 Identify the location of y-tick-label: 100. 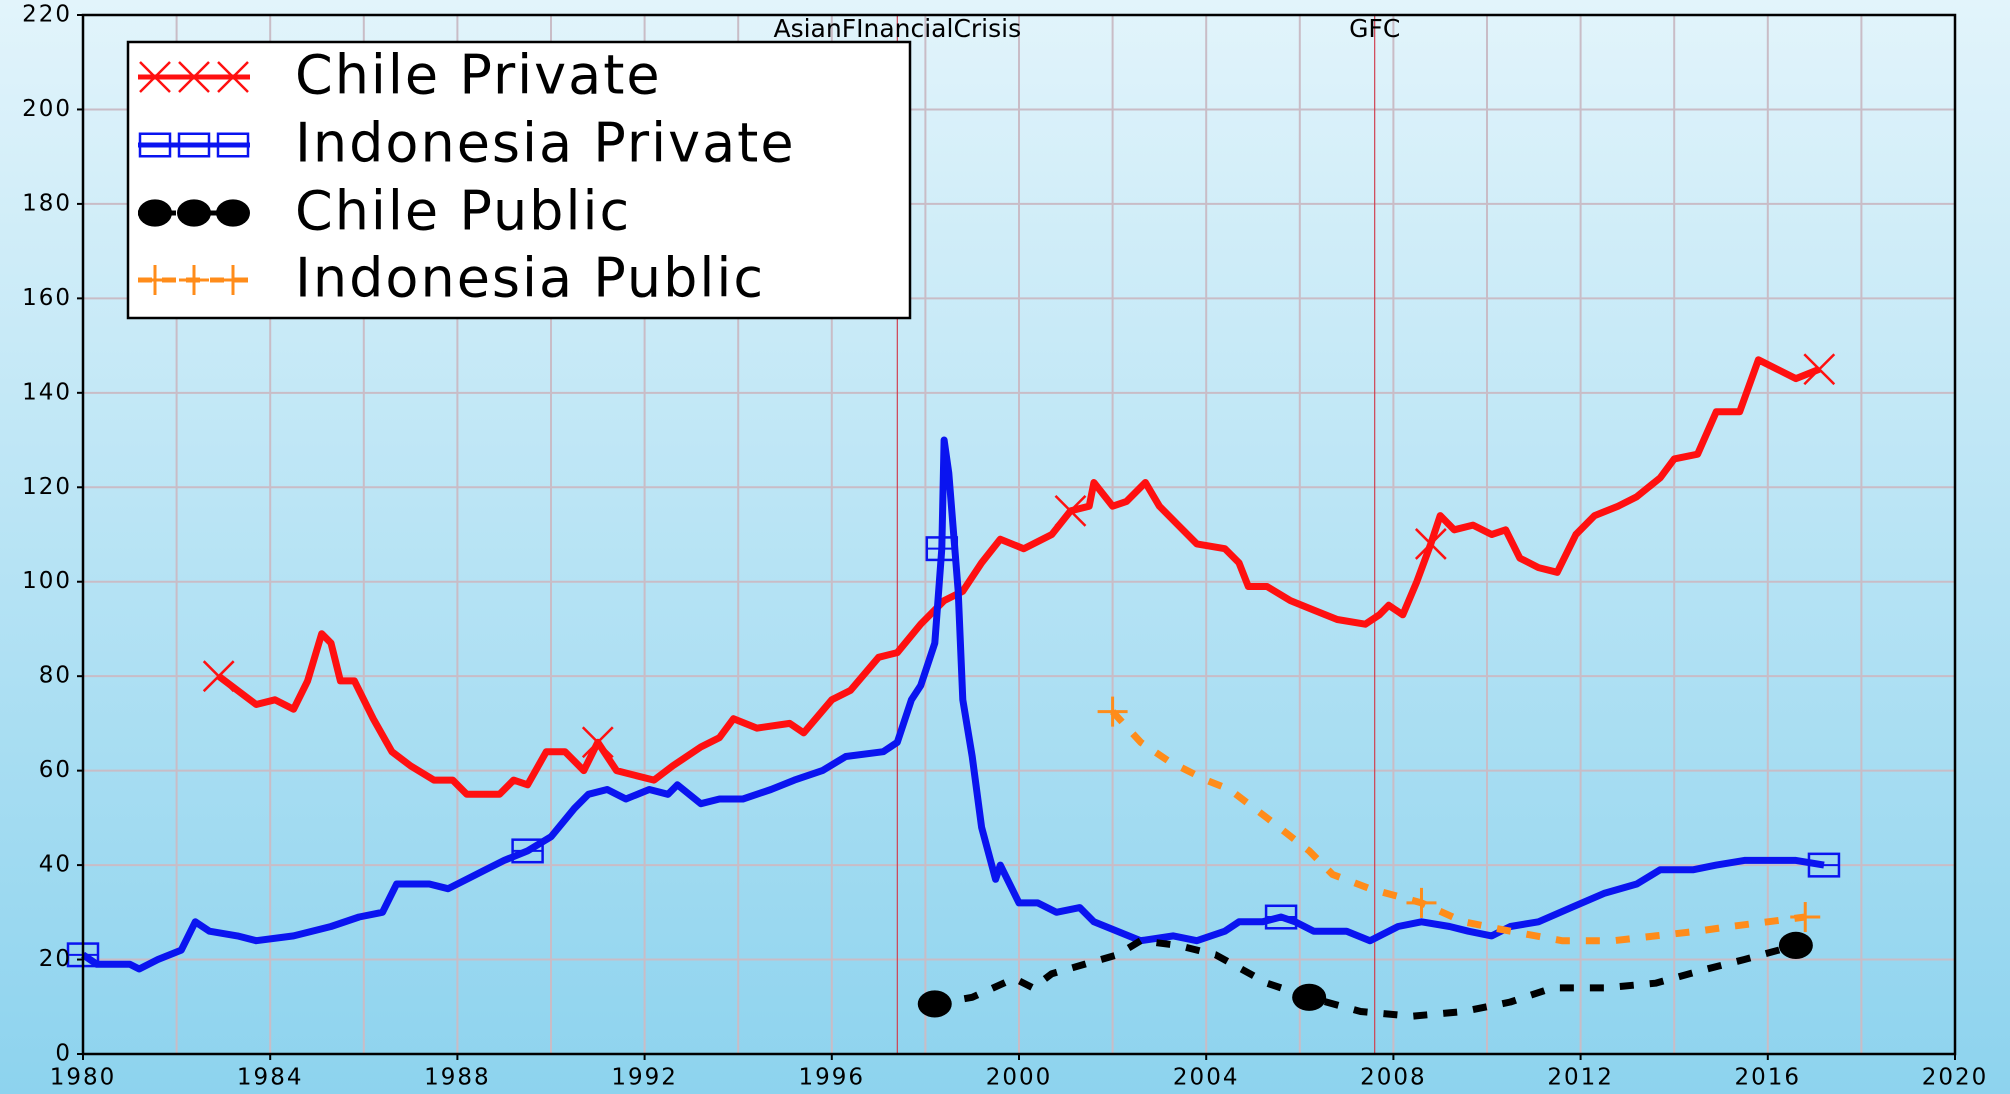
(47, 581).